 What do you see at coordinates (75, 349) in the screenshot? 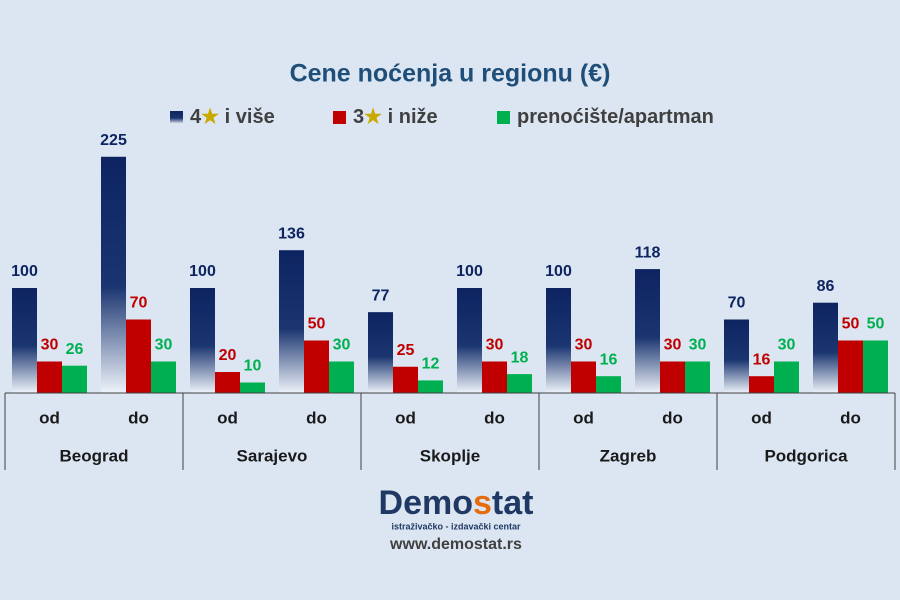
I see `value-label: 26` at bounding box center [75, 349].